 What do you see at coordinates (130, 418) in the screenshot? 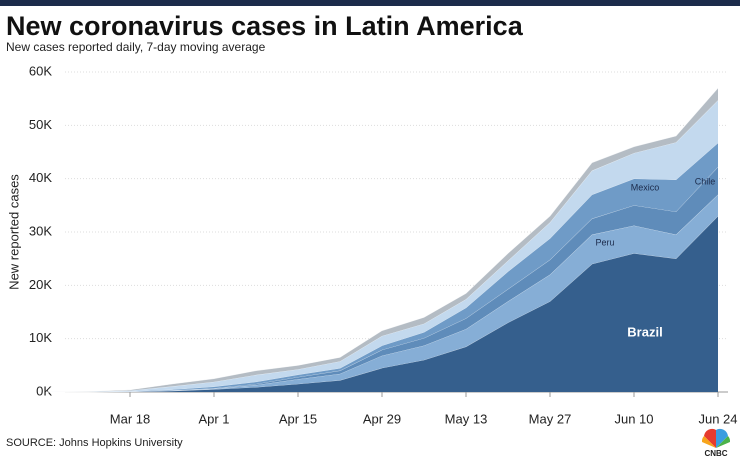
I see `x-tick-label: Mar 18` at bounding box center [130, 418].